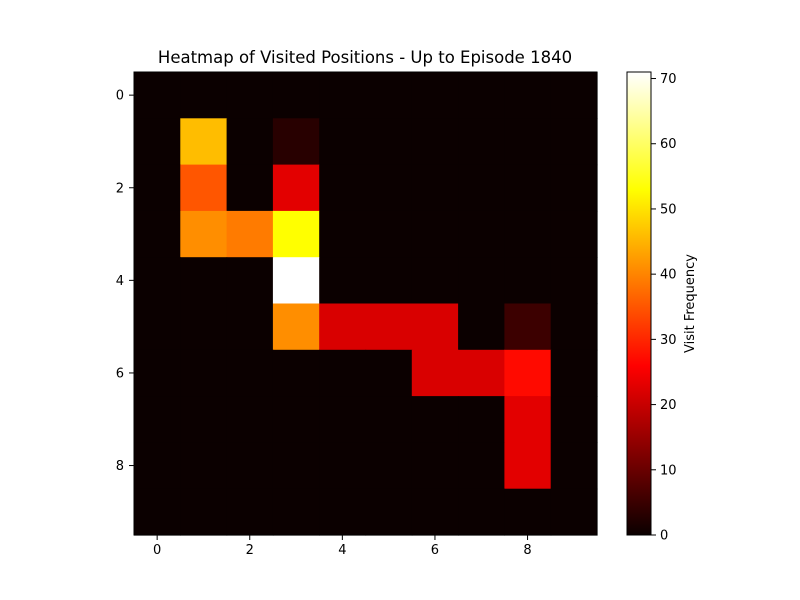  Describe the element at coordinates (296, 327) in the screenshot. I see `heatmap-cell-r5-c3` at that location.